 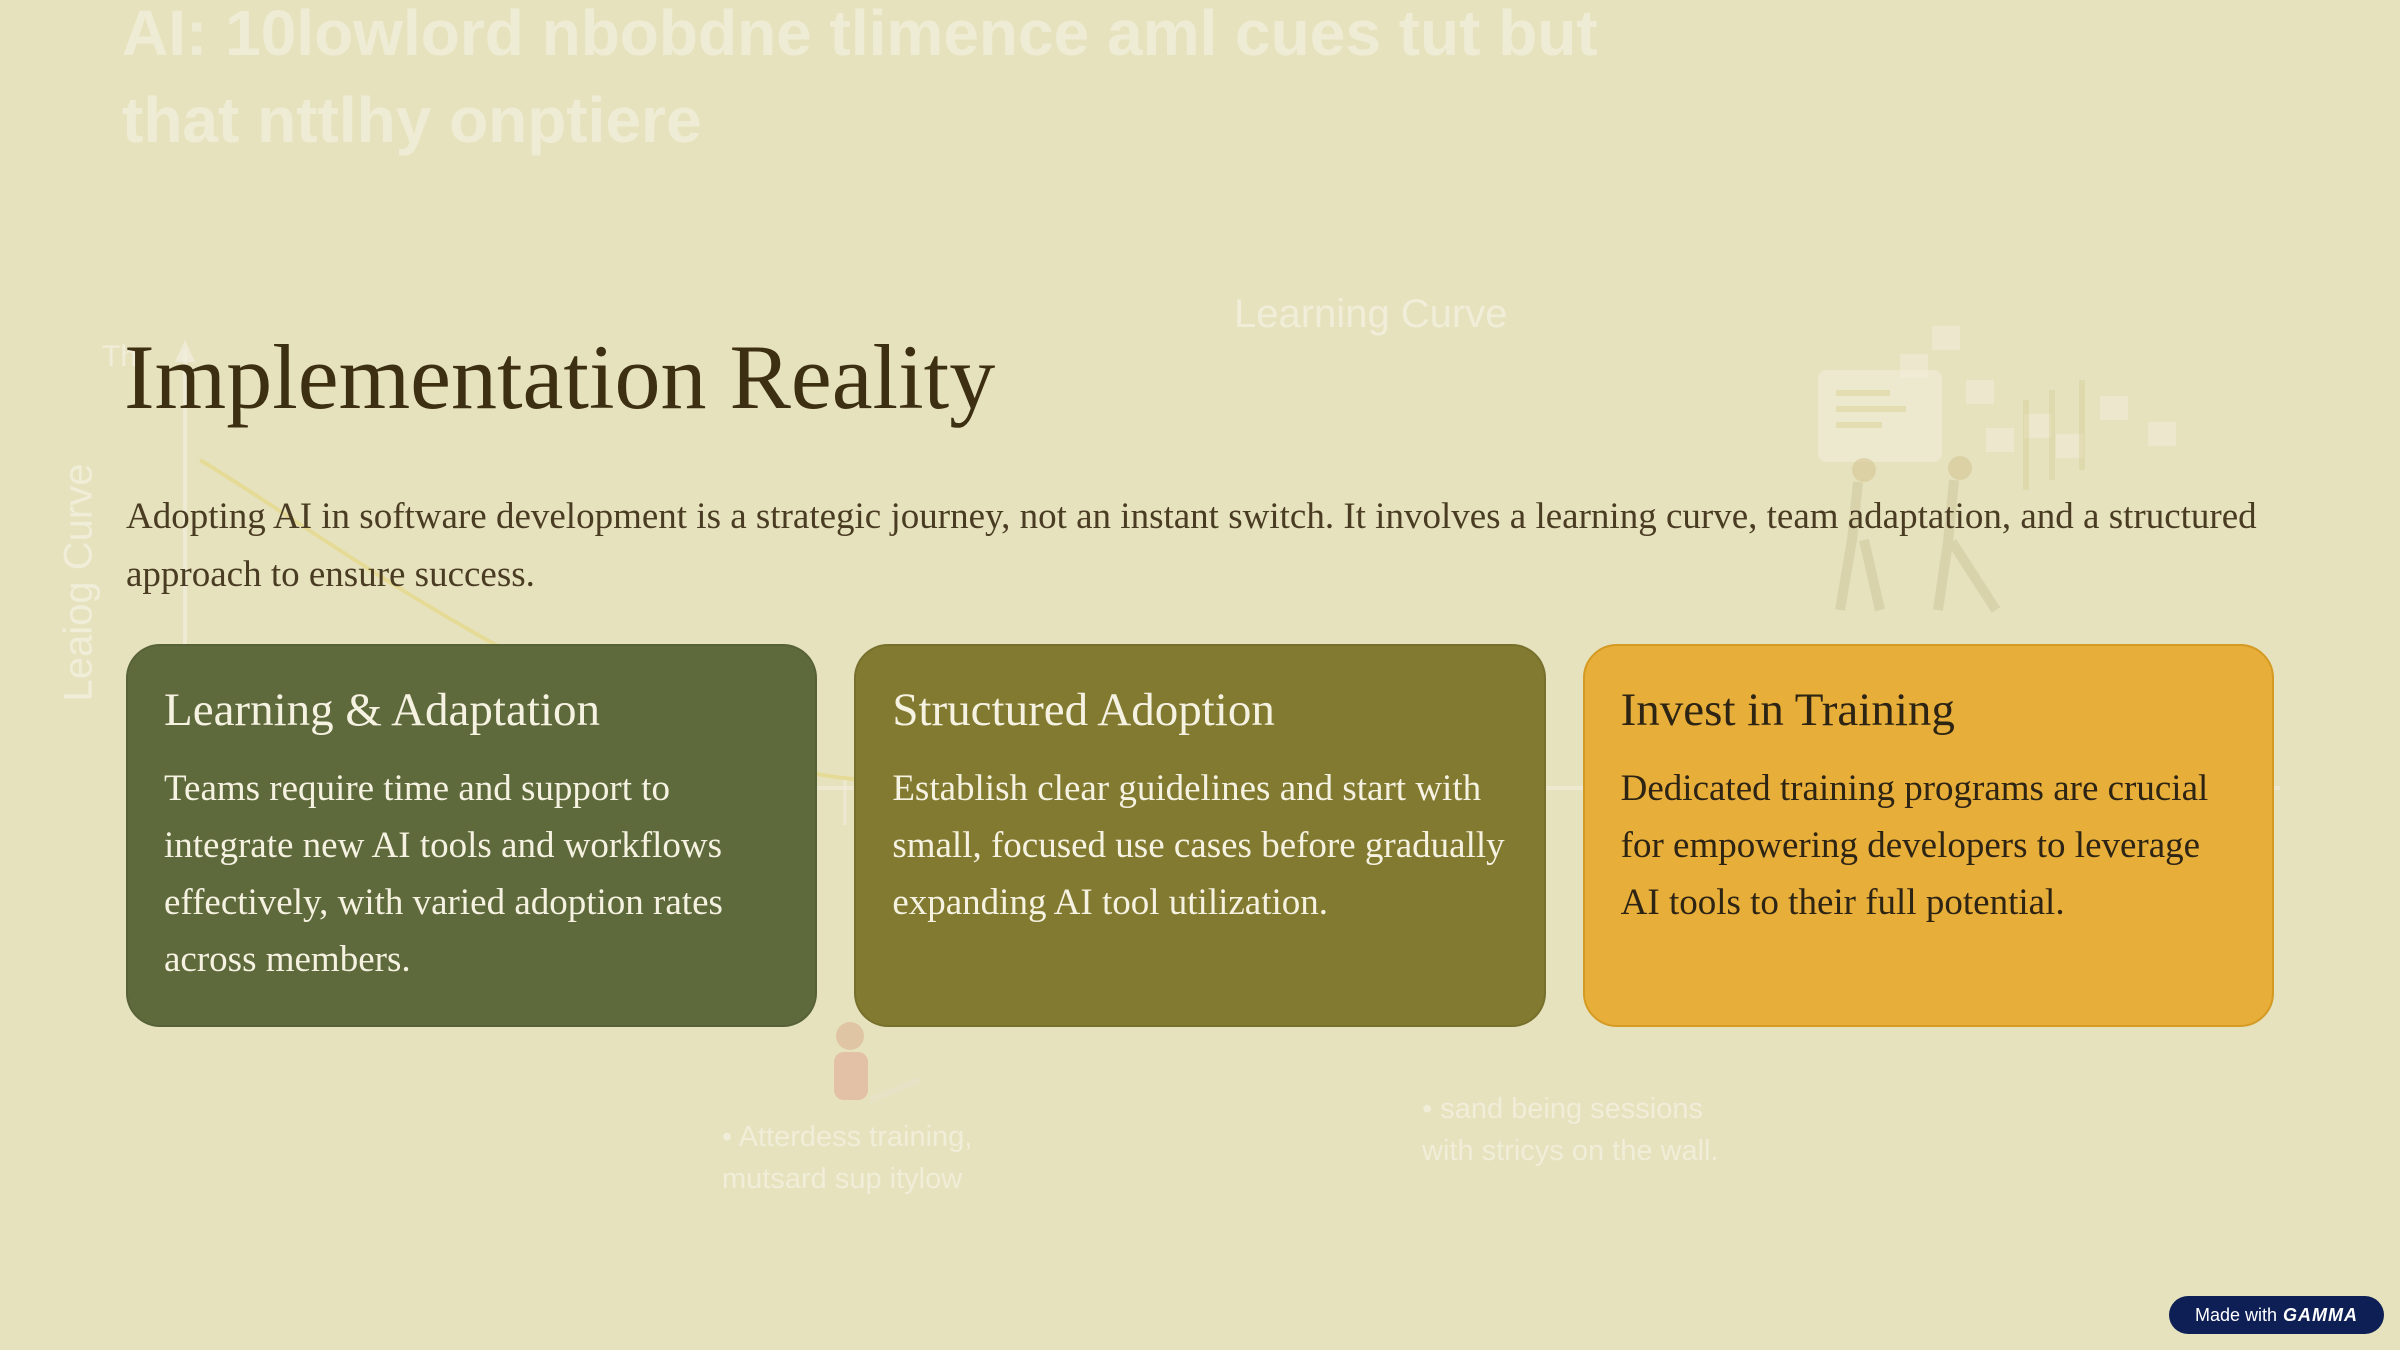 What do you see at coordinates (1787, 710) in the screenshot?
I see `card-heading: Invest in Training` at bounding box center [1787, 710].